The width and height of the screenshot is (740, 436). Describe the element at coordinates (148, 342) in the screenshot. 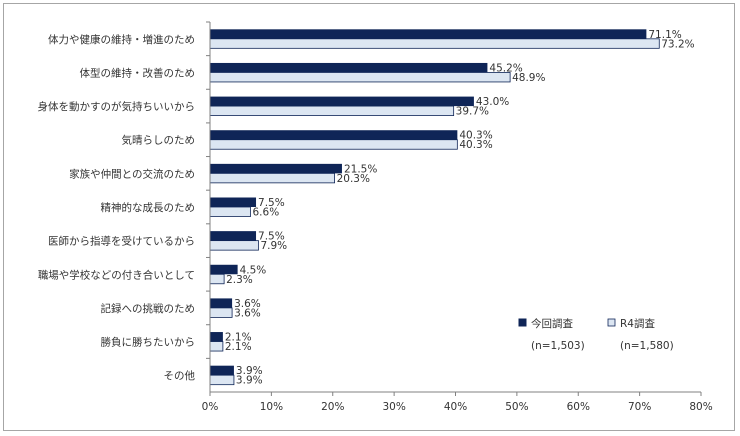

I see `category-label: 勝負に勝ちたいから` at that location.